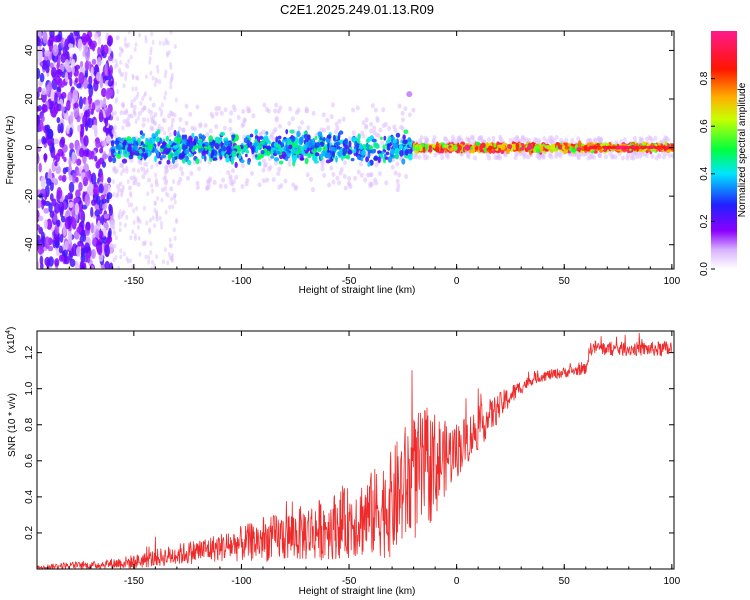 This screenshot has width=750, height=600. Describe the element at coordinates (704, 269) in the screenshot. I see `colorbar-tick-label: 0.0` at that location.